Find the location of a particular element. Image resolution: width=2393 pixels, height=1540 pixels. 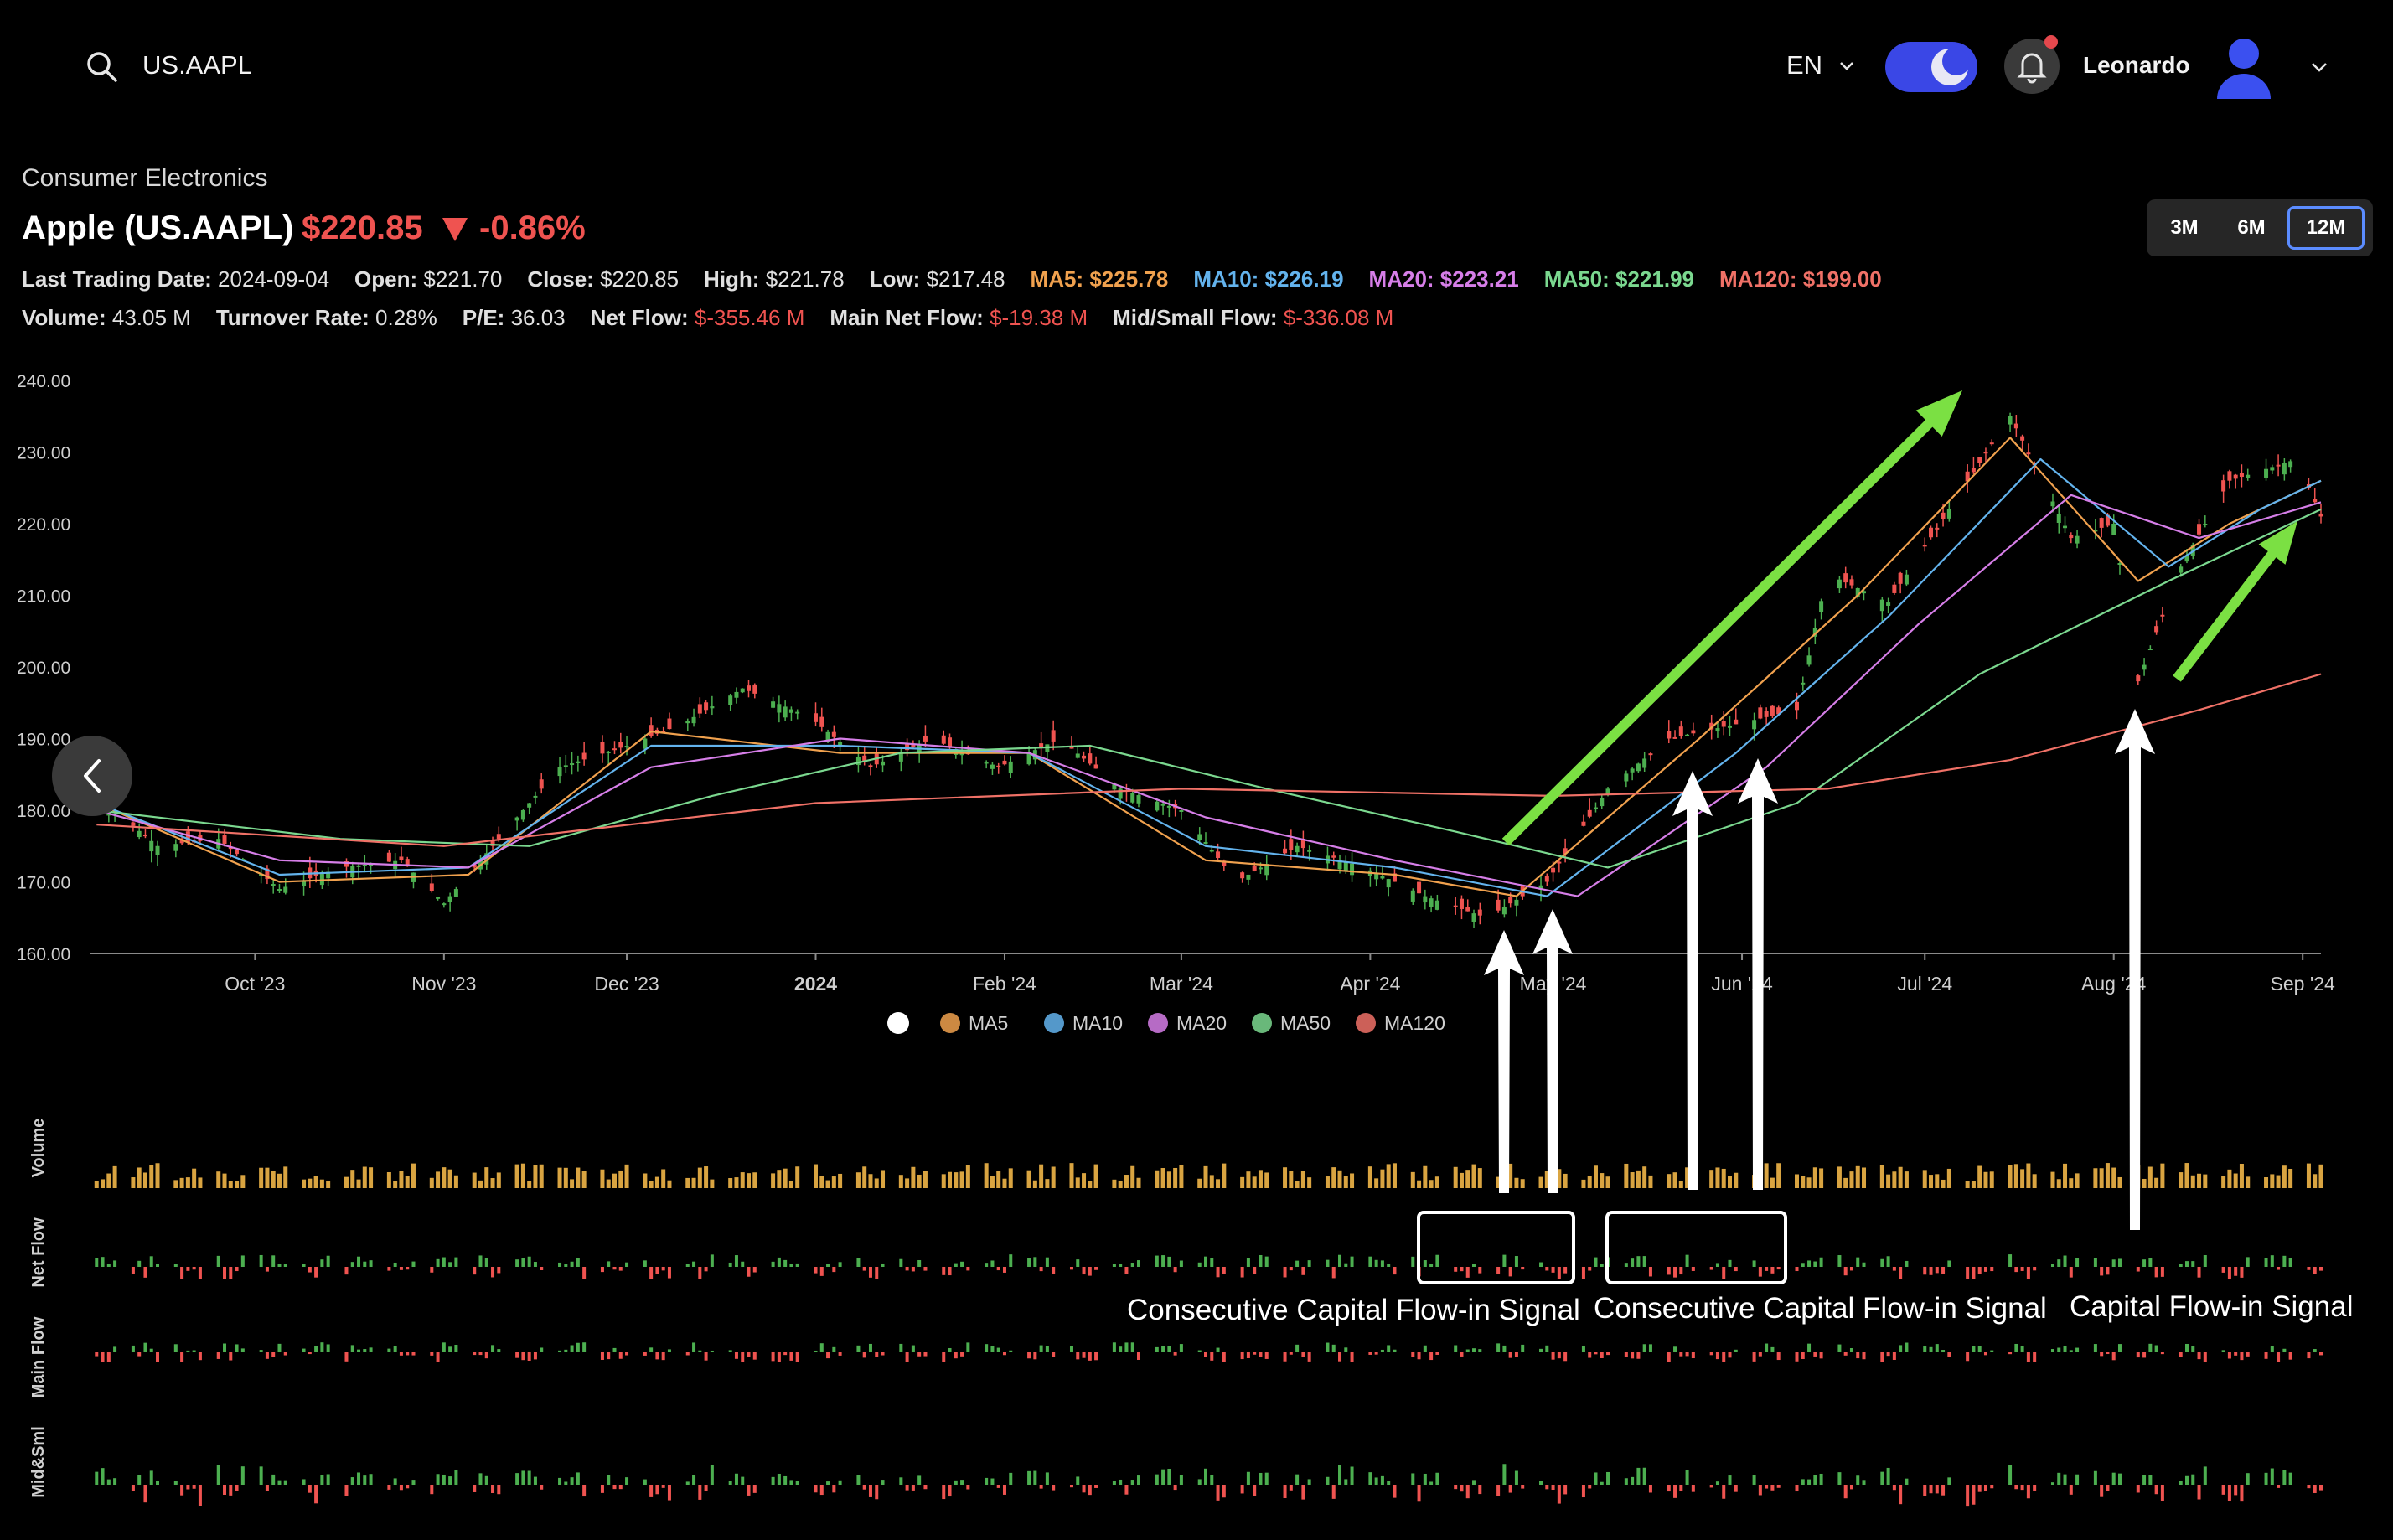

search-icon is located at coordinates (103, 67).